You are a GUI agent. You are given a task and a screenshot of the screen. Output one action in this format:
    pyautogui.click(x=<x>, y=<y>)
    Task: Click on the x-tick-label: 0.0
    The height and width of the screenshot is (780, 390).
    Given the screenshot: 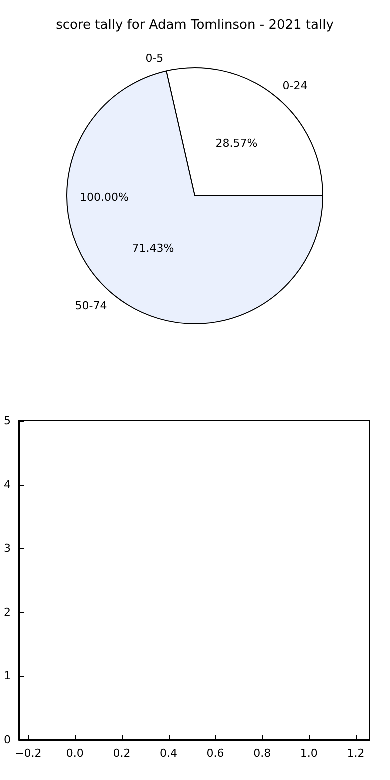 What is the action you would take?
    pyautogui.click(x=75, y=753)
    